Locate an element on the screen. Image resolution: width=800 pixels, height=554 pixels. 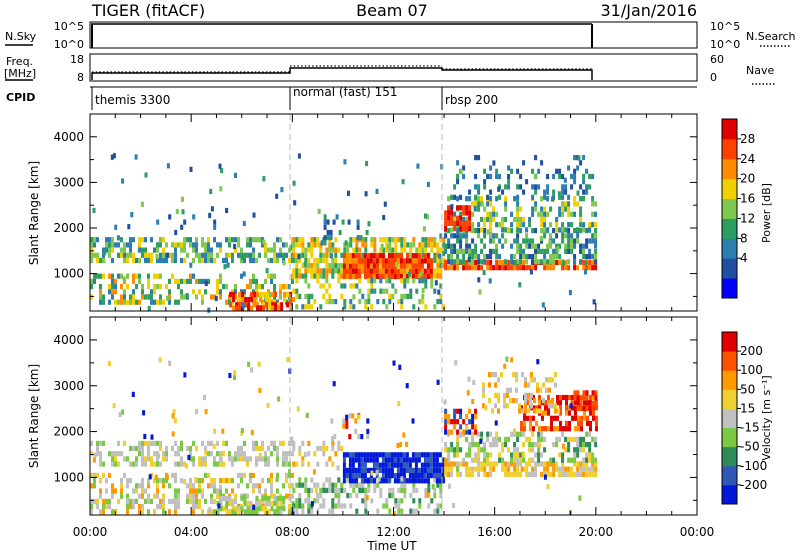
velocity-colorbar-block is located at coordinates (729, 456).